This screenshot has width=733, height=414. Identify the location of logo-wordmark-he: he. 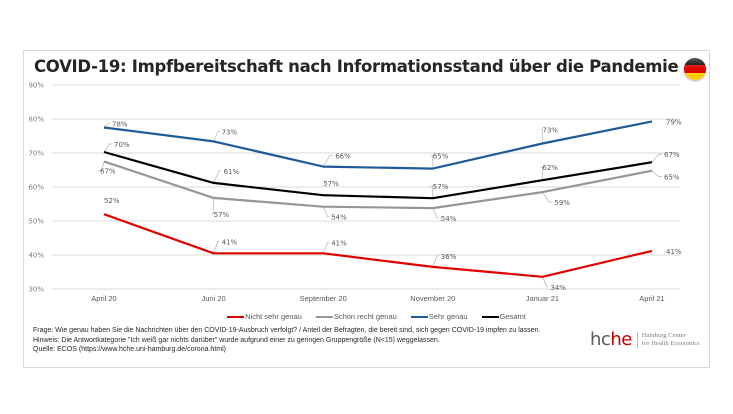
(621, 339).